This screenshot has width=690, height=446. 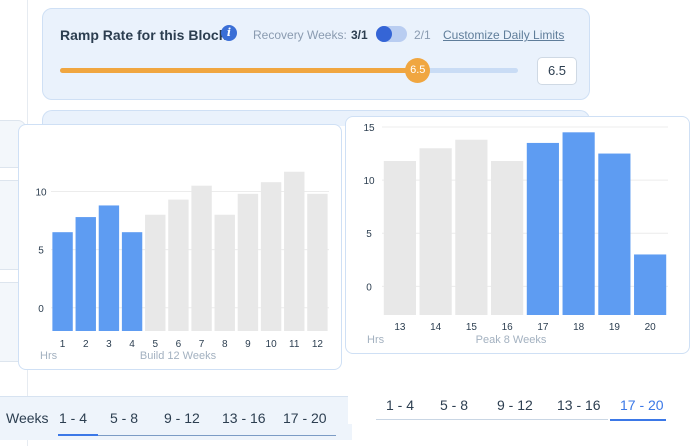 I want to click on ramp-rate-input: 6.5, so click(x=557, y=71).